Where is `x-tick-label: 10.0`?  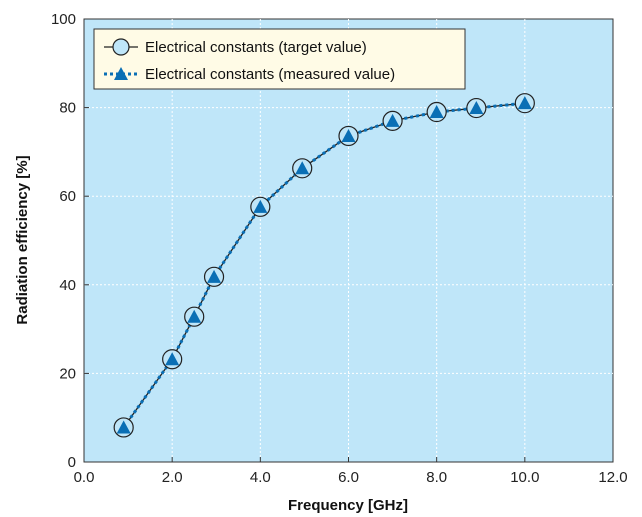
x-tick-label: 10.0 is located at coordinates (524, 477).